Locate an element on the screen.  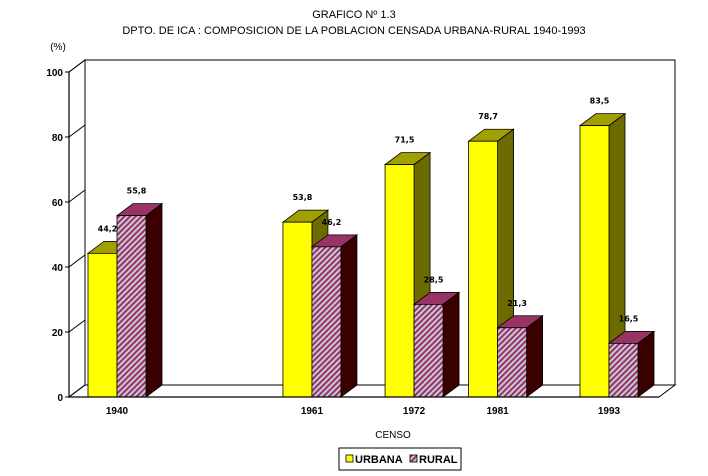
legend-swatch-rural is located at coordinates (413, 458).